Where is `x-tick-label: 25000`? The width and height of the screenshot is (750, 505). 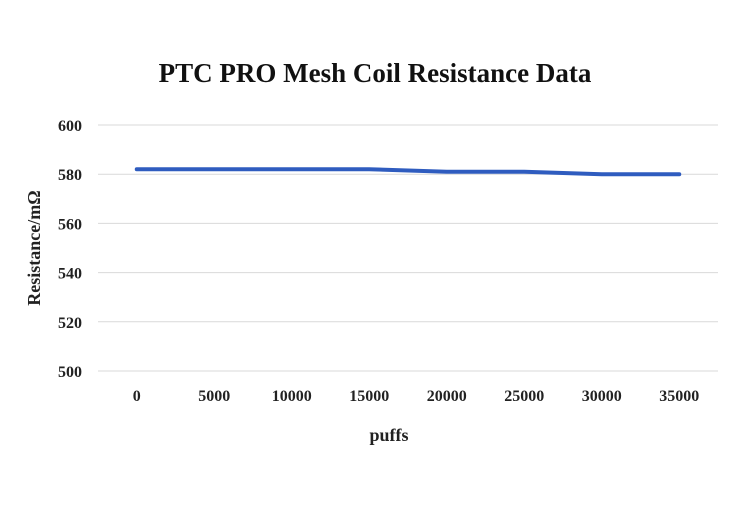 x-tick-label: 25000 is located at coordinates (524, 396).